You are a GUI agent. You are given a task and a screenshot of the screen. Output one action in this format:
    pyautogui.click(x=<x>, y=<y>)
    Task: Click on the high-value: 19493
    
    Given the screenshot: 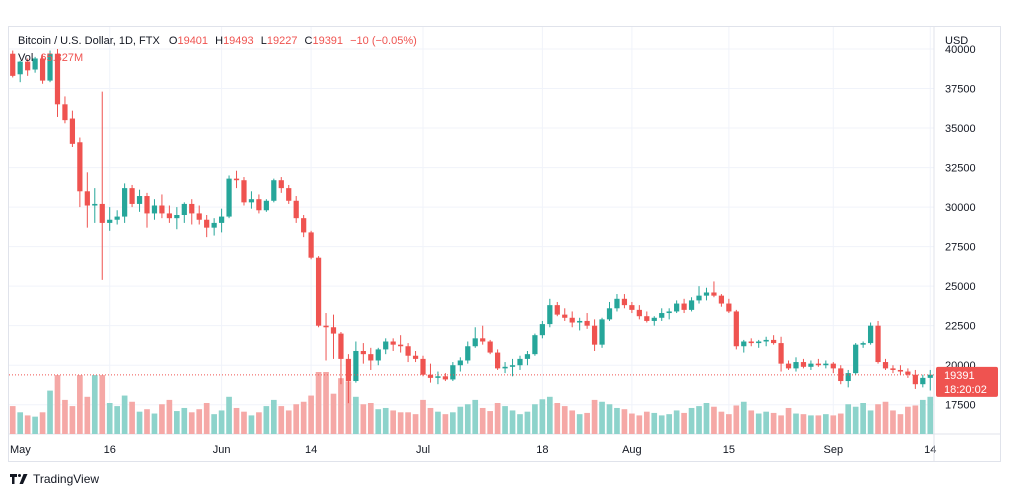 What is the action you would take?
    pyautogui.click(x=238, y=41)
    